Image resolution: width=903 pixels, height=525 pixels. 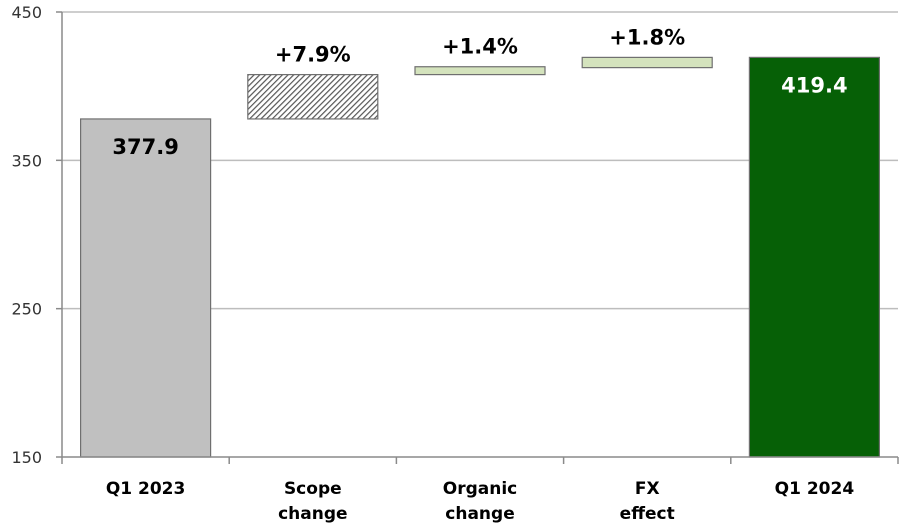 I want to click on x-category-label: Organic change, so click(x=480, y=501).